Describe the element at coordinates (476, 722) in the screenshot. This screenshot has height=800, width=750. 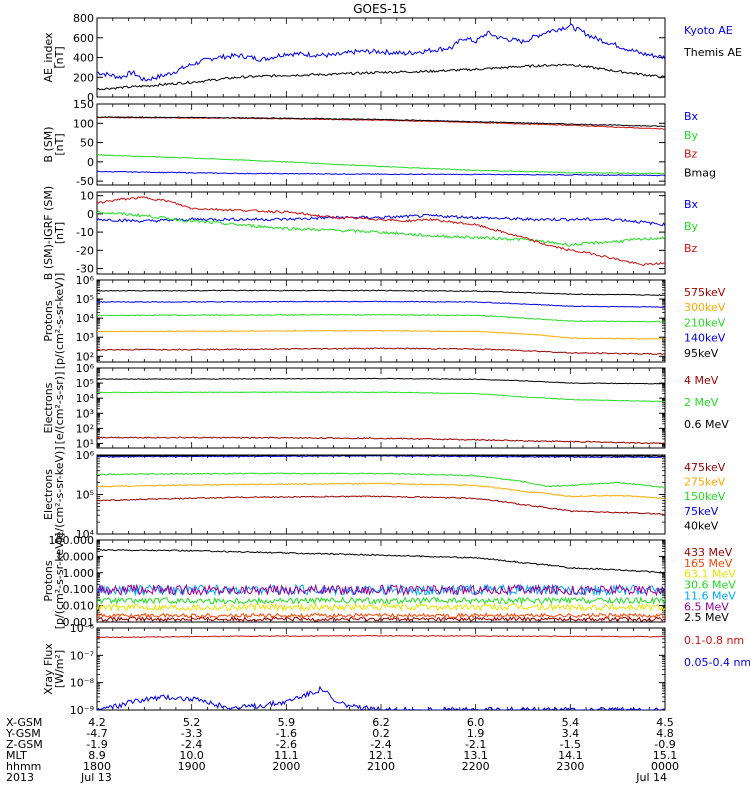
I see `axis-cell: 6.0` at that location.